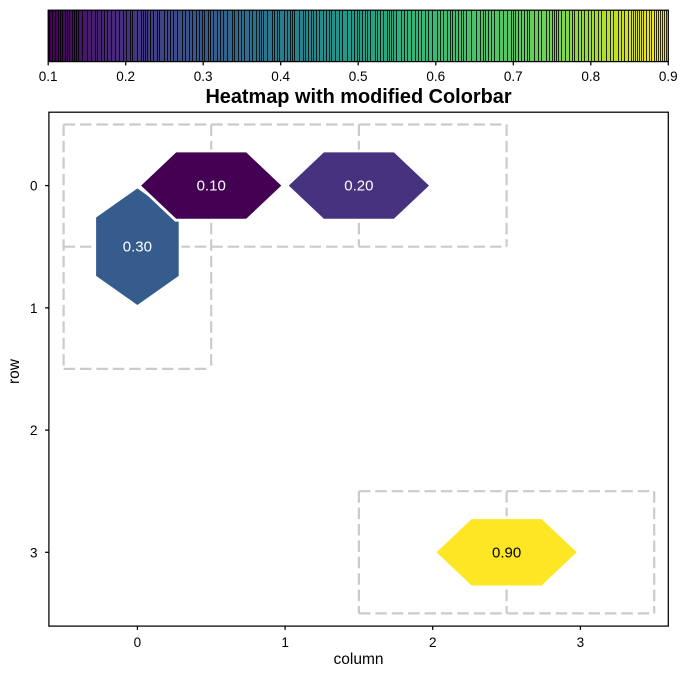  What do you see at coordinates (513, 76) in the screenshot?
I see `svg-text: 0.7` at bounding box center [513, 76].